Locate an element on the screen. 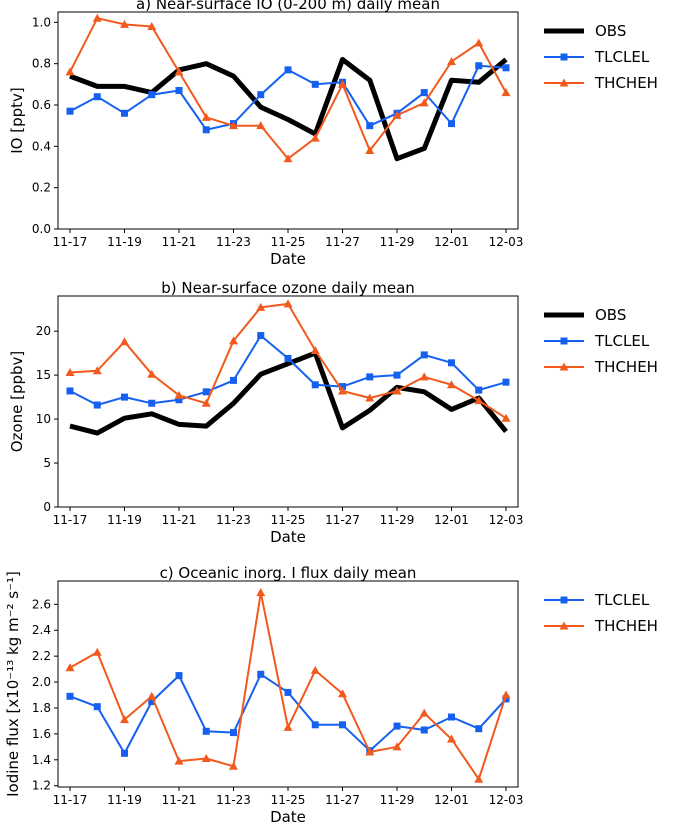 The image size is (685, 825). y-tick-label: 0.6 is located at coordinates (41, 105).